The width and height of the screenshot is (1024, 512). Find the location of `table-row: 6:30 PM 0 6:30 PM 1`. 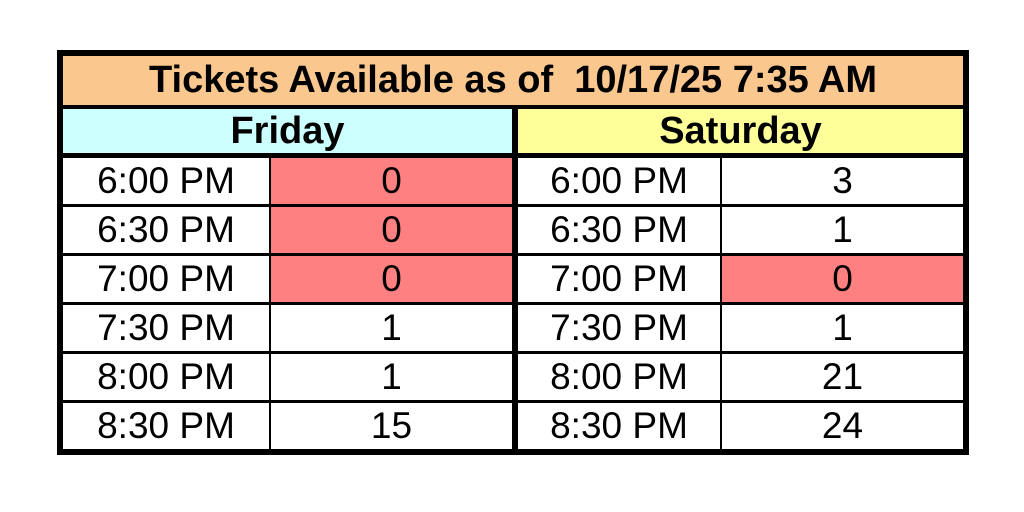

table-row: 6:30 PM 0 6:30 PM 1 is located at coordinates (513, 230).